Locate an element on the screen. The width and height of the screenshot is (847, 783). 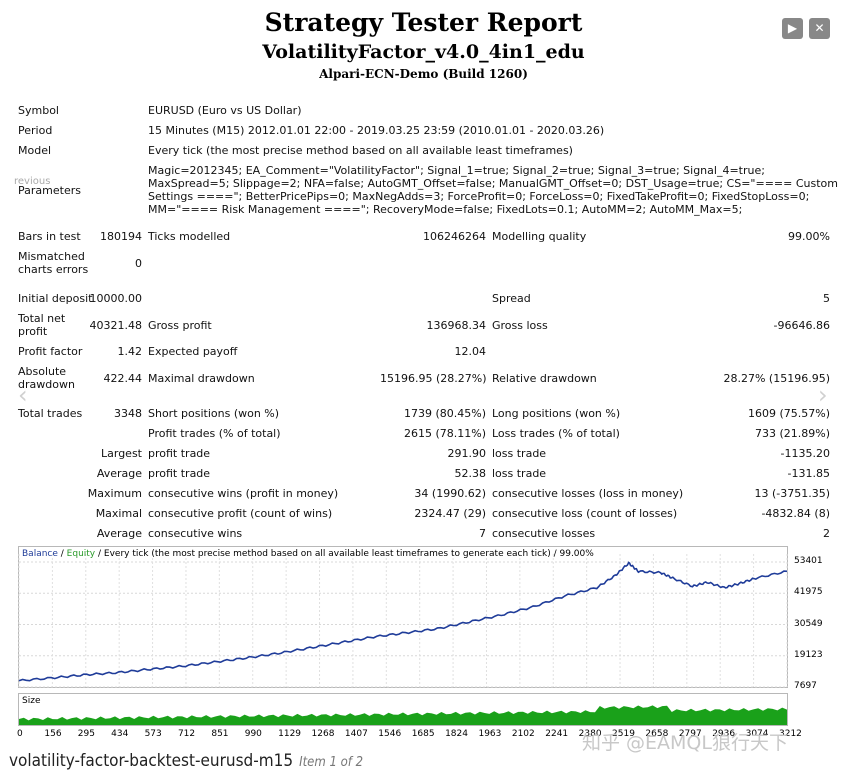
parameters-label: Parameters is located at coordinates (49, 190).